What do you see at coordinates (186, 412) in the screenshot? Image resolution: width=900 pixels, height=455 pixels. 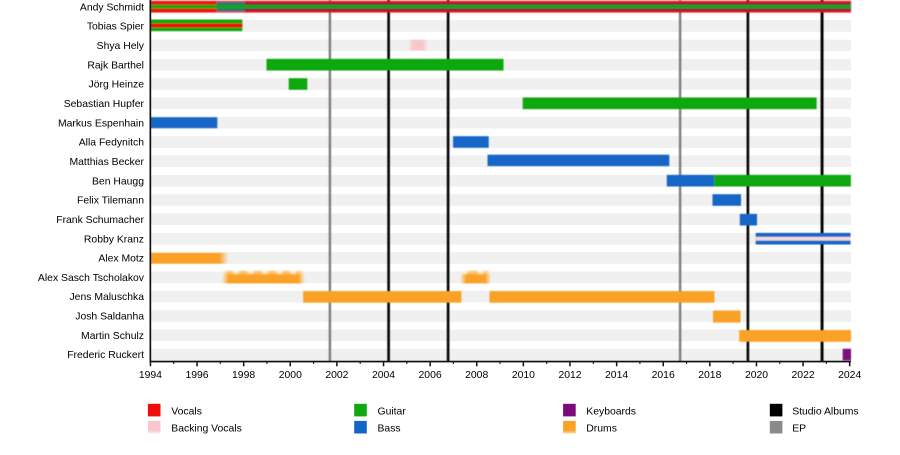 I see `svg-text: Vocals` at bounding box center [186, 412].